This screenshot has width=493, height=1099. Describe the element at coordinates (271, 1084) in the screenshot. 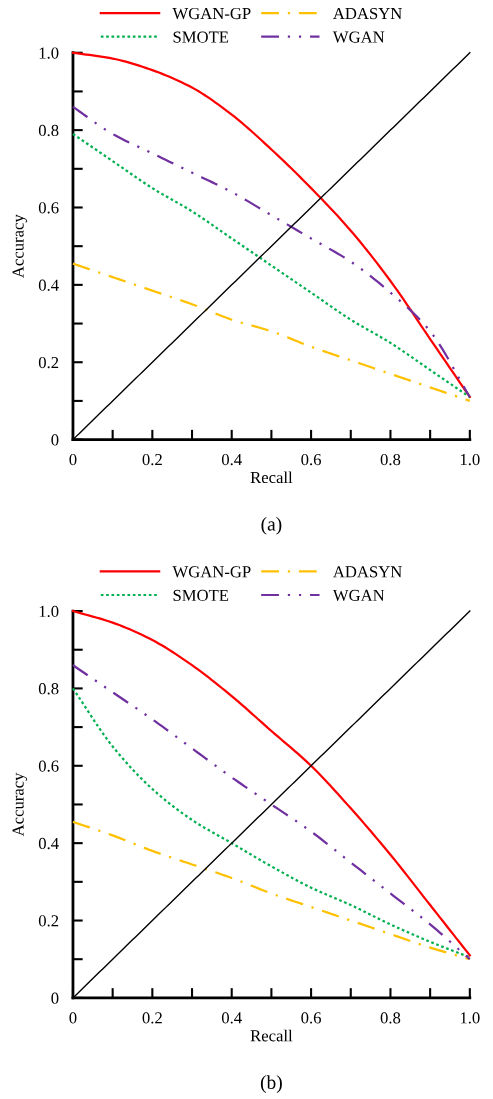

I see `text: (b)` at that location.